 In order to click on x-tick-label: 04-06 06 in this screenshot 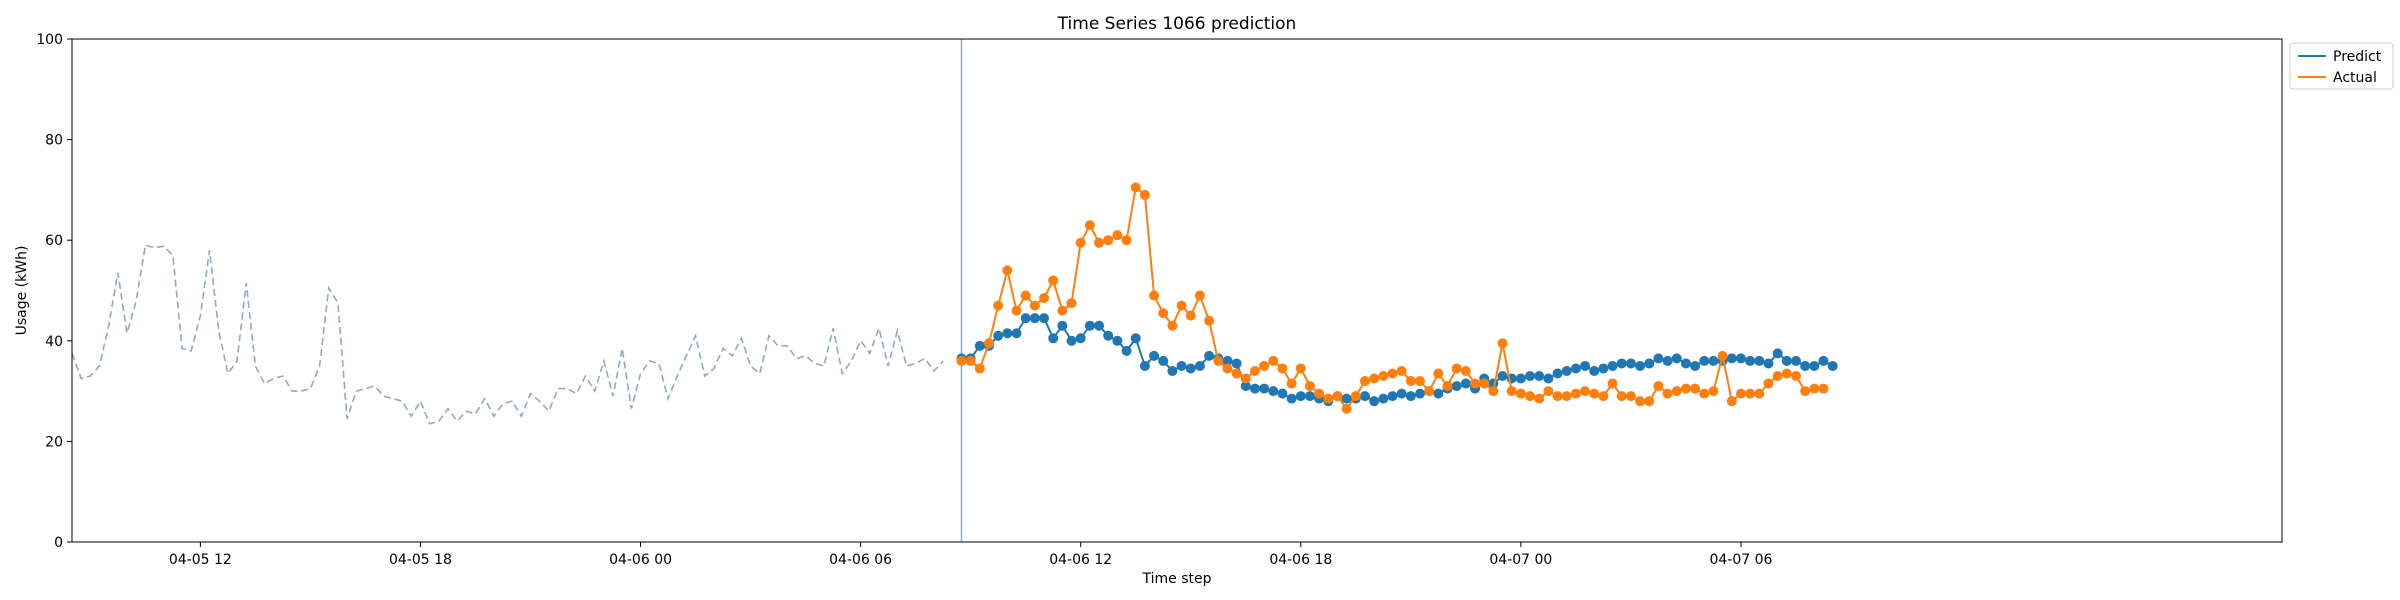, I will do `click(860, 560)`.